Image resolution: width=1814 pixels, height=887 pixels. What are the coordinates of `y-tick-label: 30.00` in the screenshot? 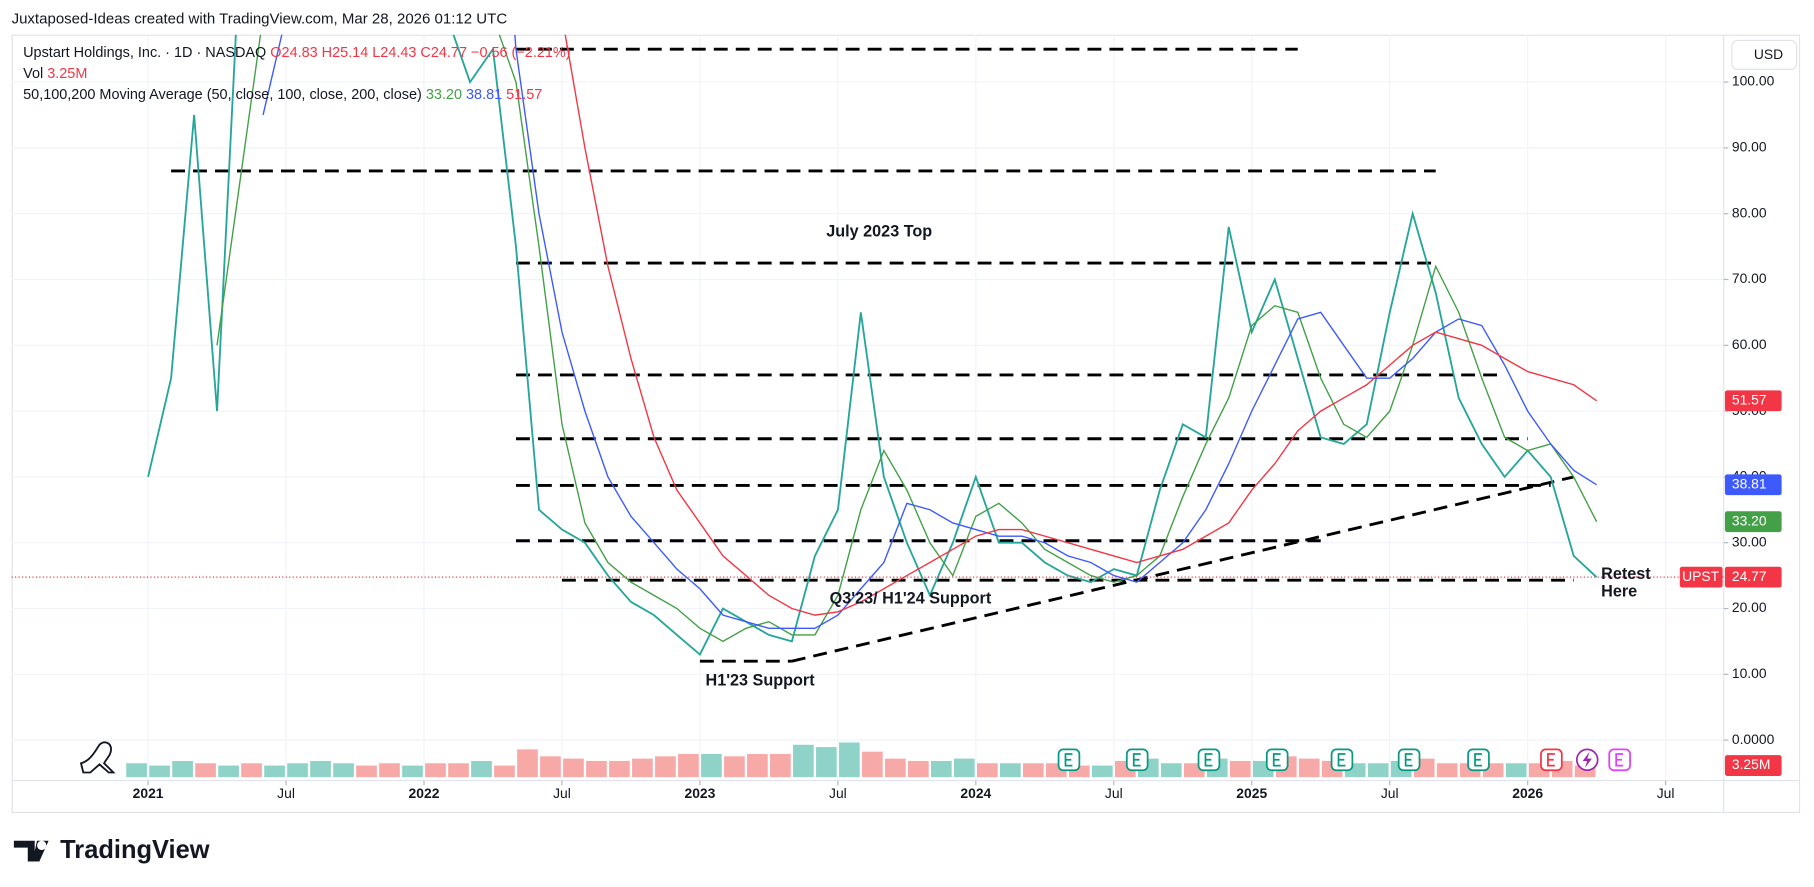 It's located at (1749, 541).